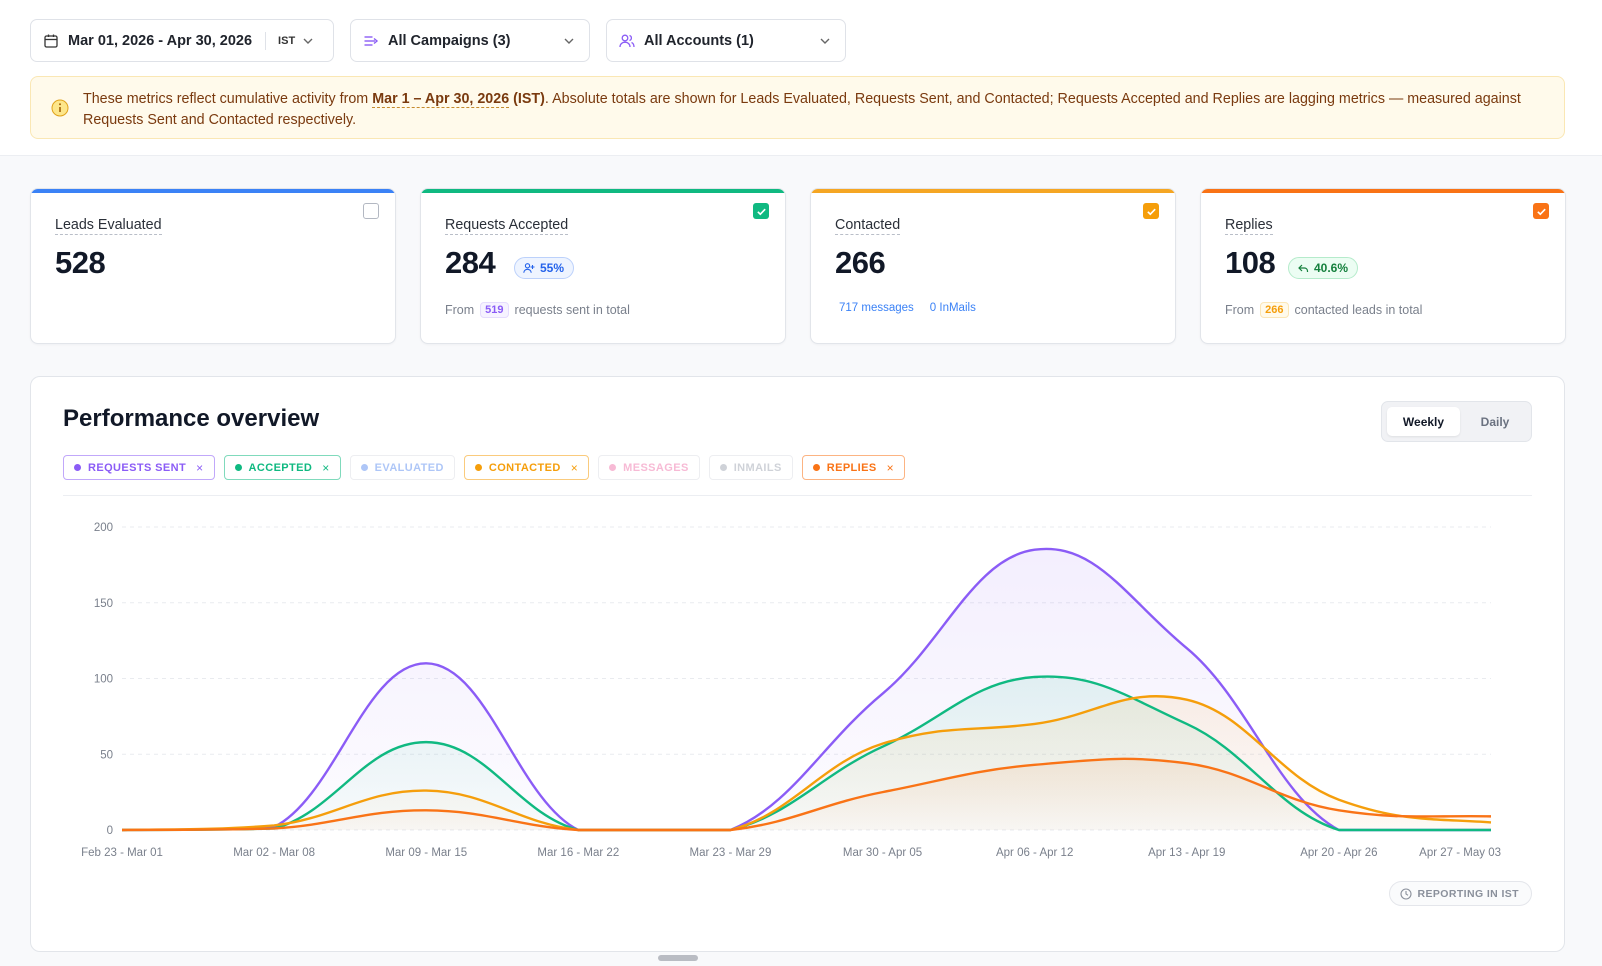 This screenshot has width=1602, height=966. Describe the element at coordinates (578, 853) in the screenshot. I see `x-tick-label: Mar 16 - Mar 22` at that location.